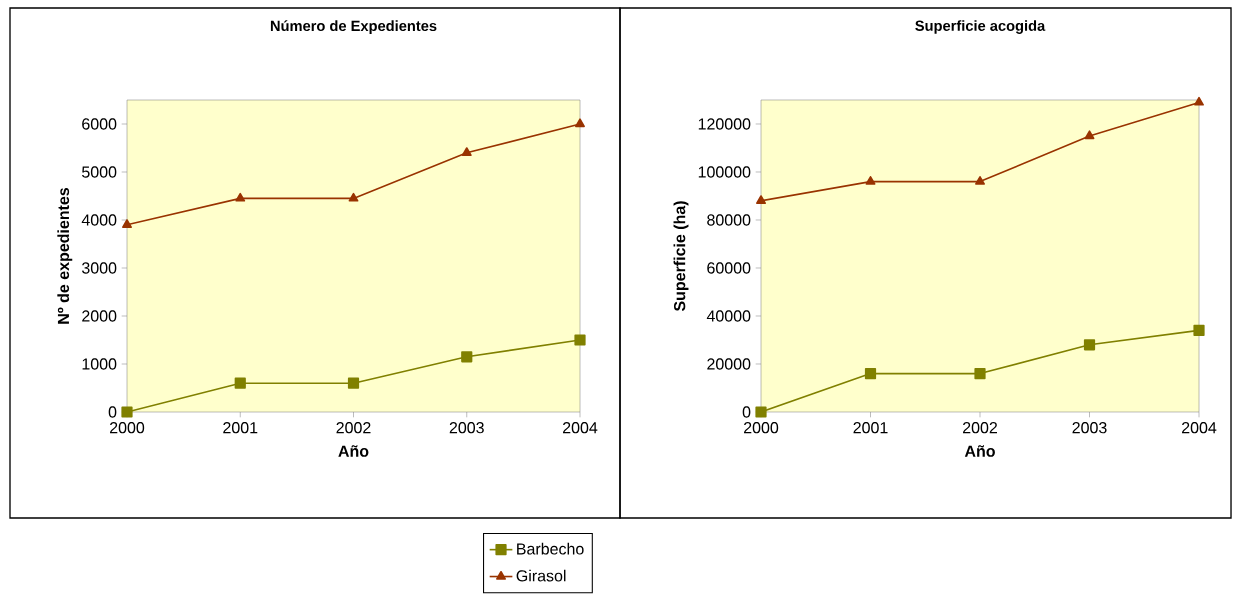 The height and width of the screenshot is (612, 1239). What do you see at coordinates (99, 268) in the screenshot?
I see `y-tick-label: 3000` at bounding box center [99, 268].